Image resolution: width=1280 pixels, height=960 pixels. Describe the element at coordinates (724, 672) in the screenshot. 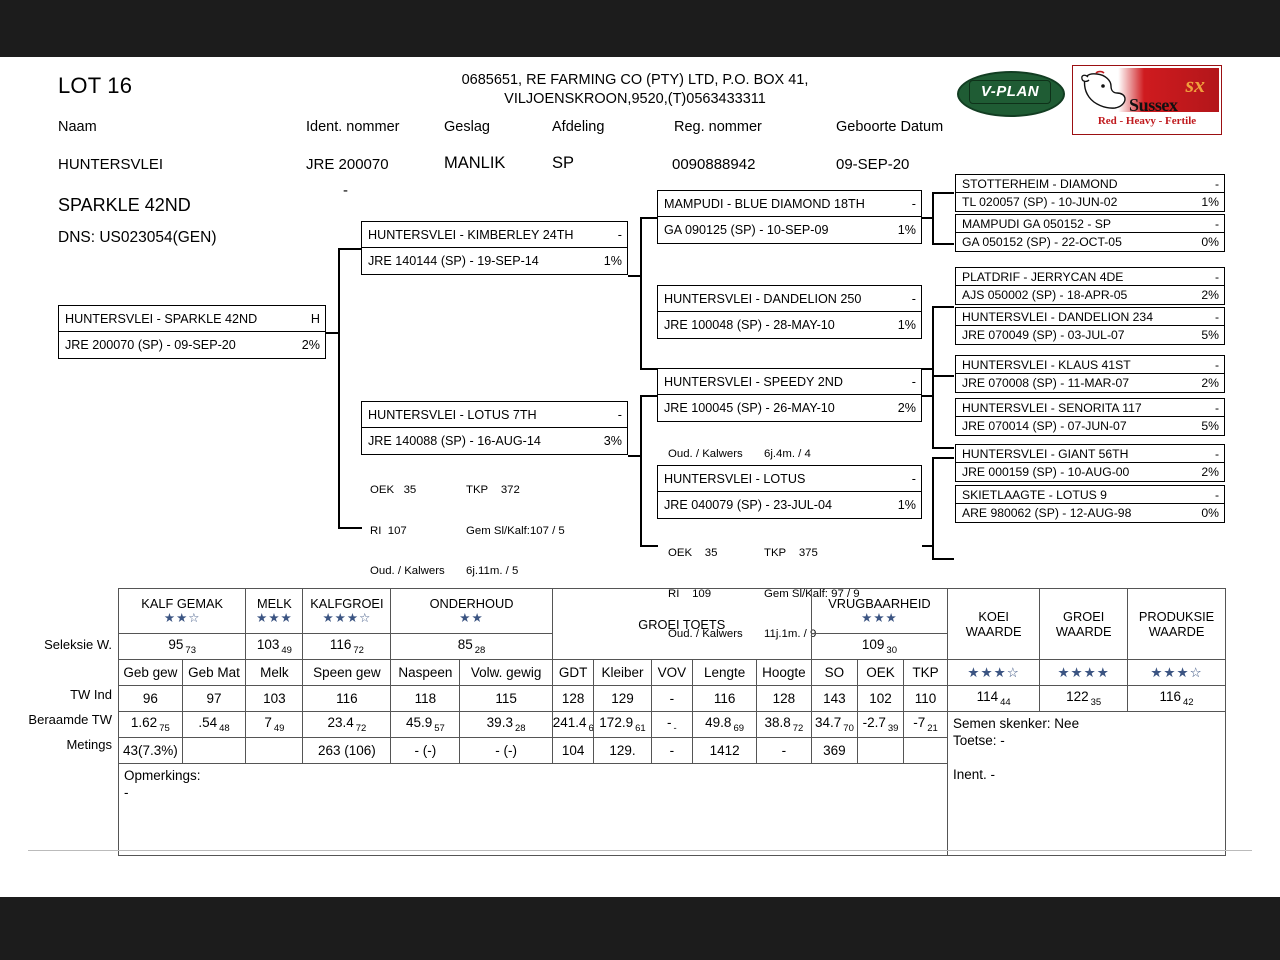

I see `col-lengte: Lengte` at that location.